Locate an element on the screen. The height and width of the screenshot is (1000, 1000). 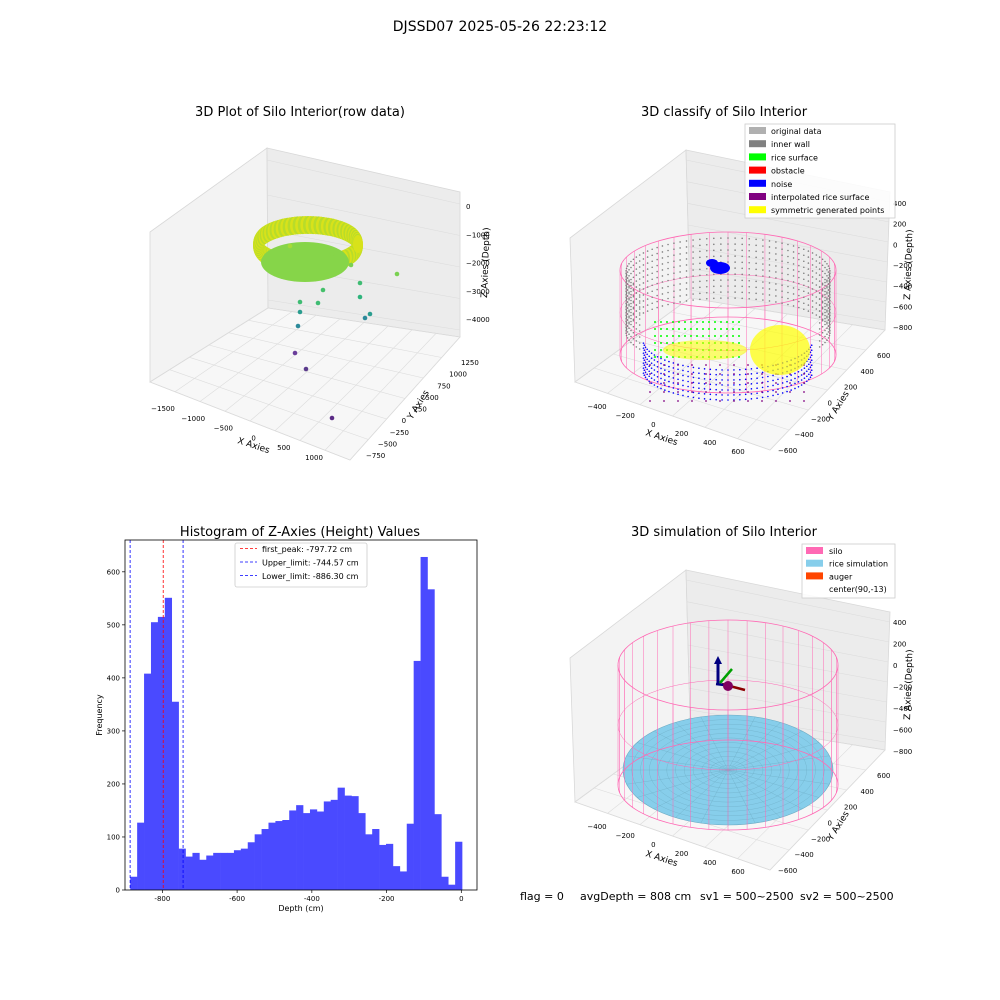
cls-legend-label-1: inner wall is located at coordinates (790, 144).